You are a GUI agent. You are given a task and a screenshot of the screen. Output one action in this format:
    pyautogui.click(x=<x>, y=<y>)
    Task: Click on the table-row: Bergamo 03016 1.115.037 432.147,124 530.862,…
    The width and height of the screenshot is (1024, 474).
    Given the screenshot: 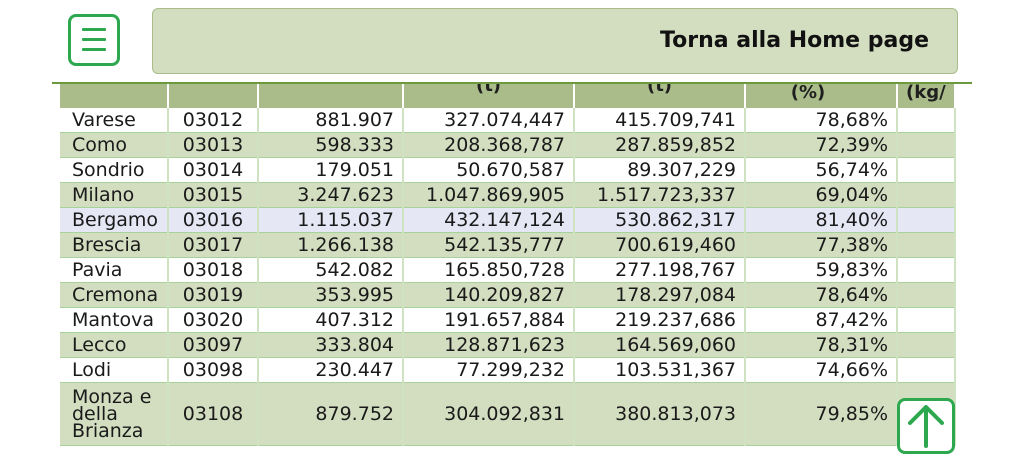 What is the action you would take?
    pyautogui.click(x=508, y=220)
    